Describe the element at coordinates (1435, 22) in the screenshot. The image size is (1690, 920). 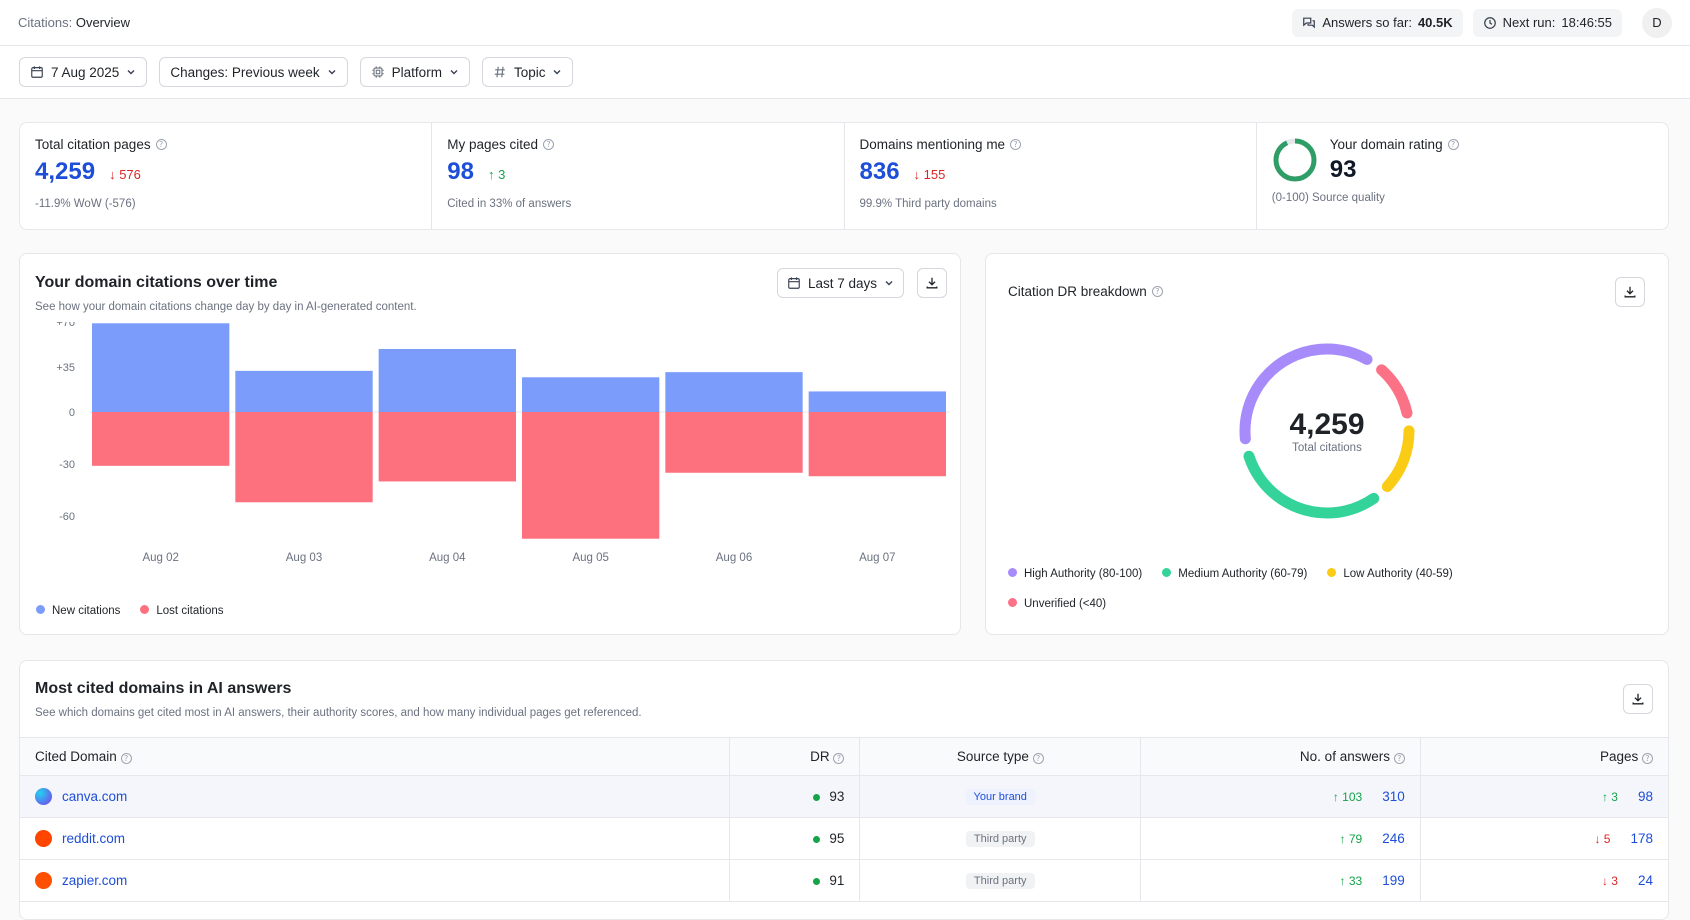
I see `answers-value: 40.5K` at that location.